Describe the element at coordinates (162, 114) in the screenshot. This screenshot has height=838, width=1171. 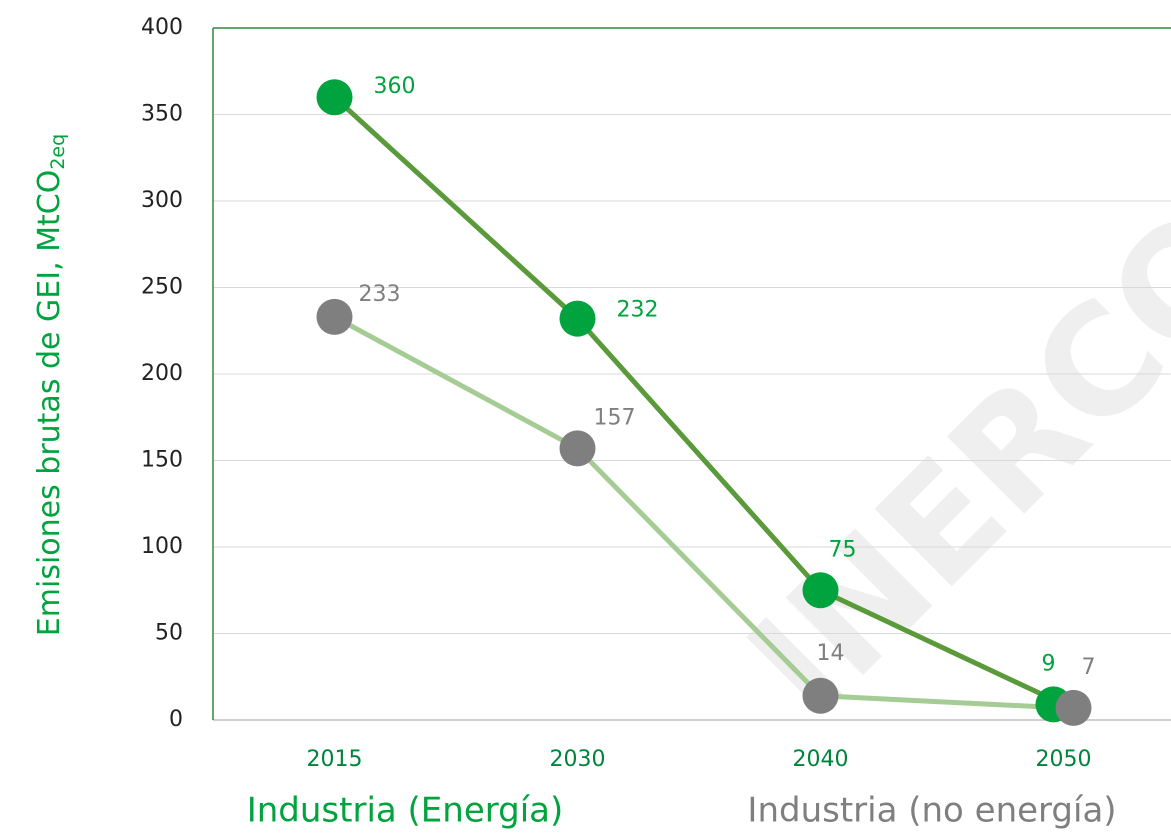
I see `y-tick-label: 350` at that location.